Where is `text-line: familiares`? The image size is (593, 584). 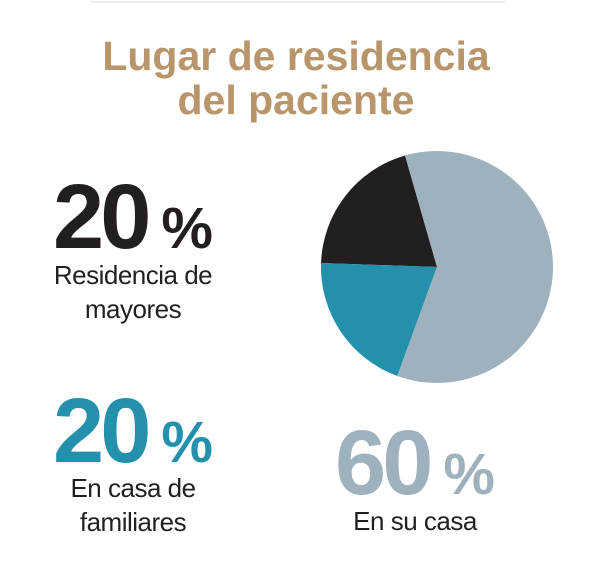 text-line: familiares is located at coordinates (133, 522).